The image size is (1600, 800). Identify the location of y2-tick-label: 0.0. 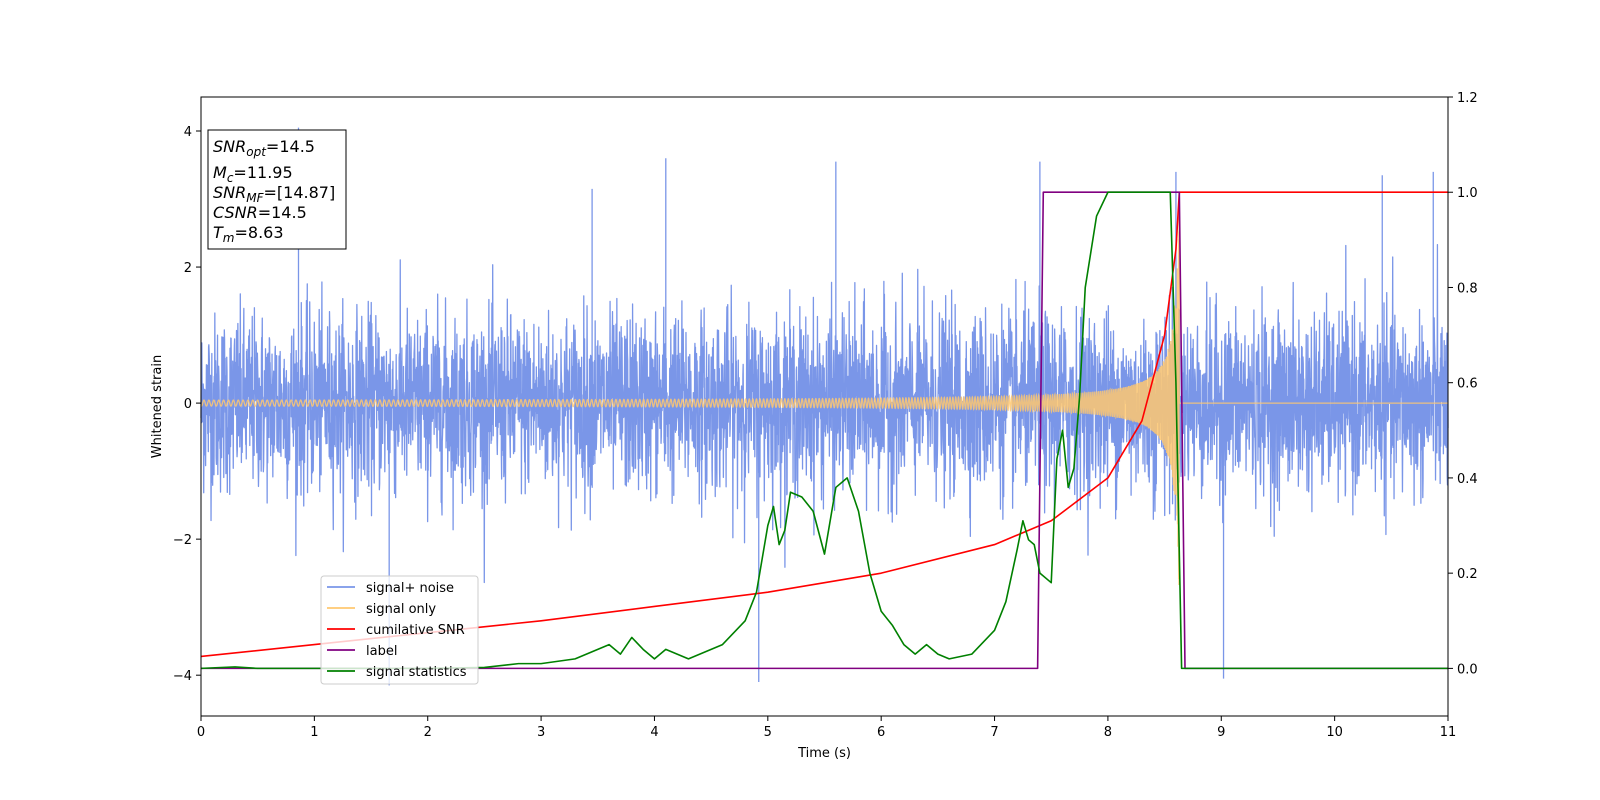
(1467, 669).